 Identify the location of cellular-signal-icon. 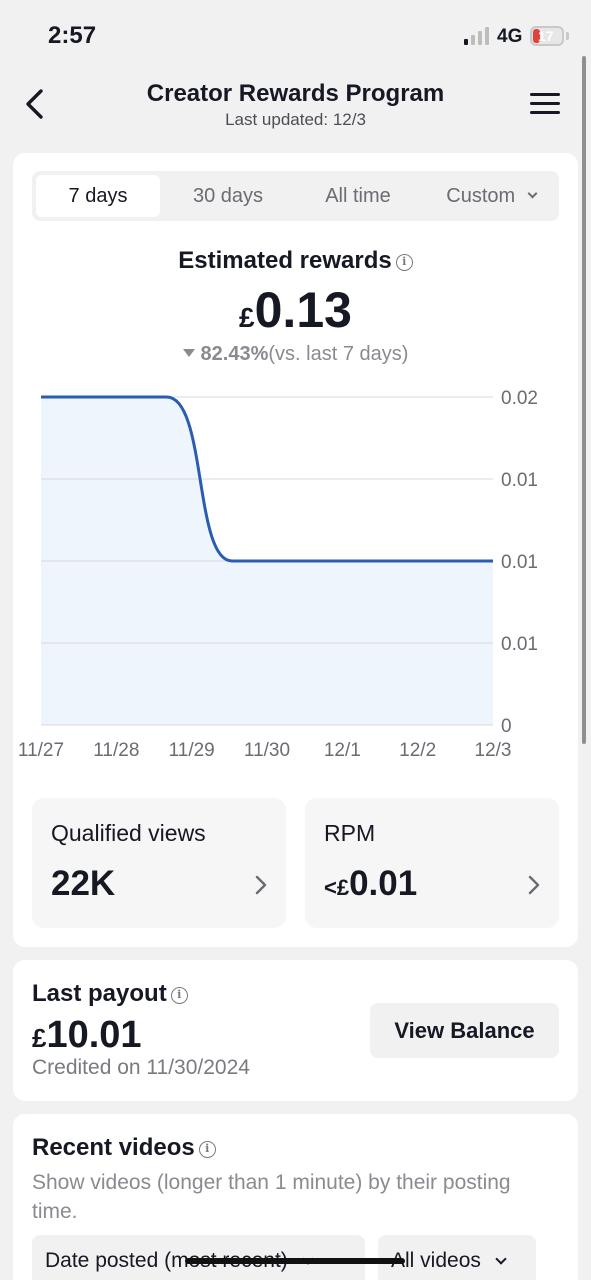
(477, 36).